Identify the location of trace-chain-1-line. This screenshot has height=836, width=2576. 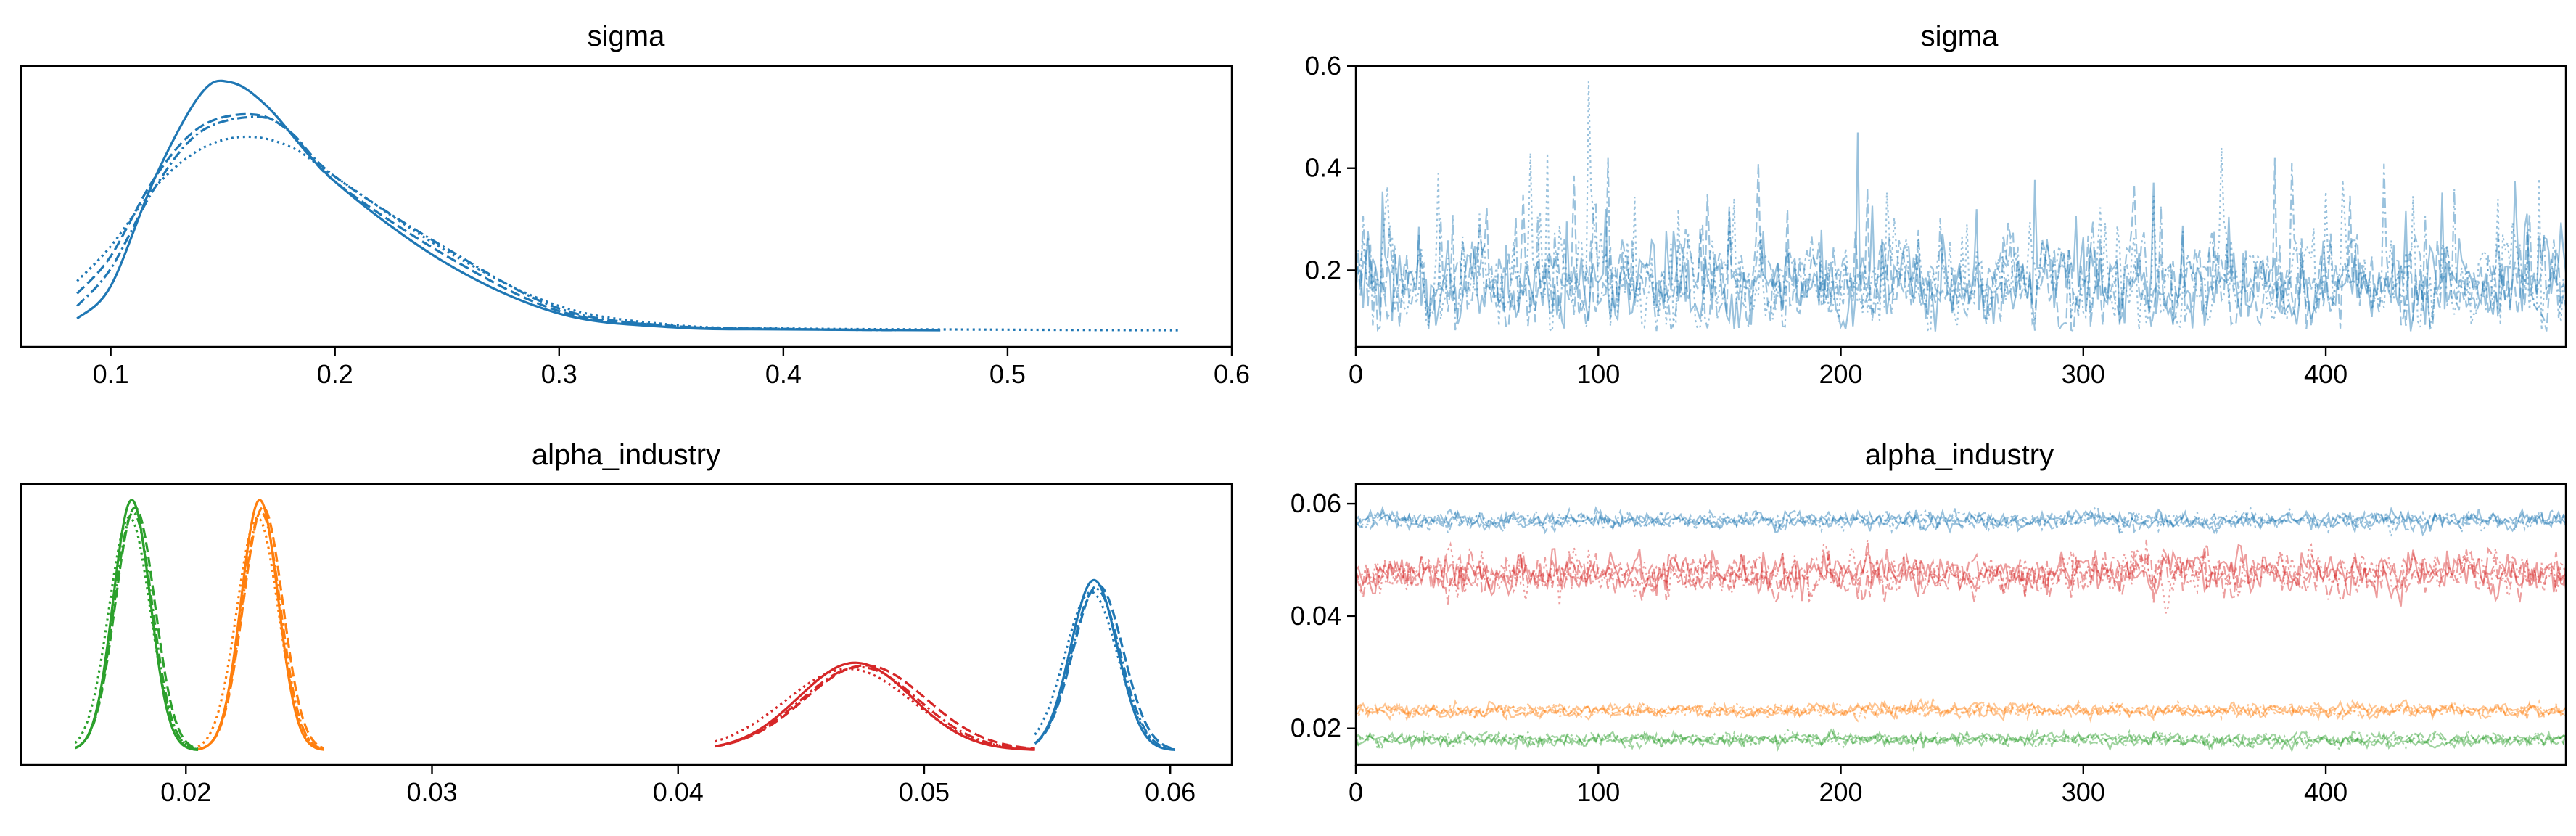
(1961, 245).